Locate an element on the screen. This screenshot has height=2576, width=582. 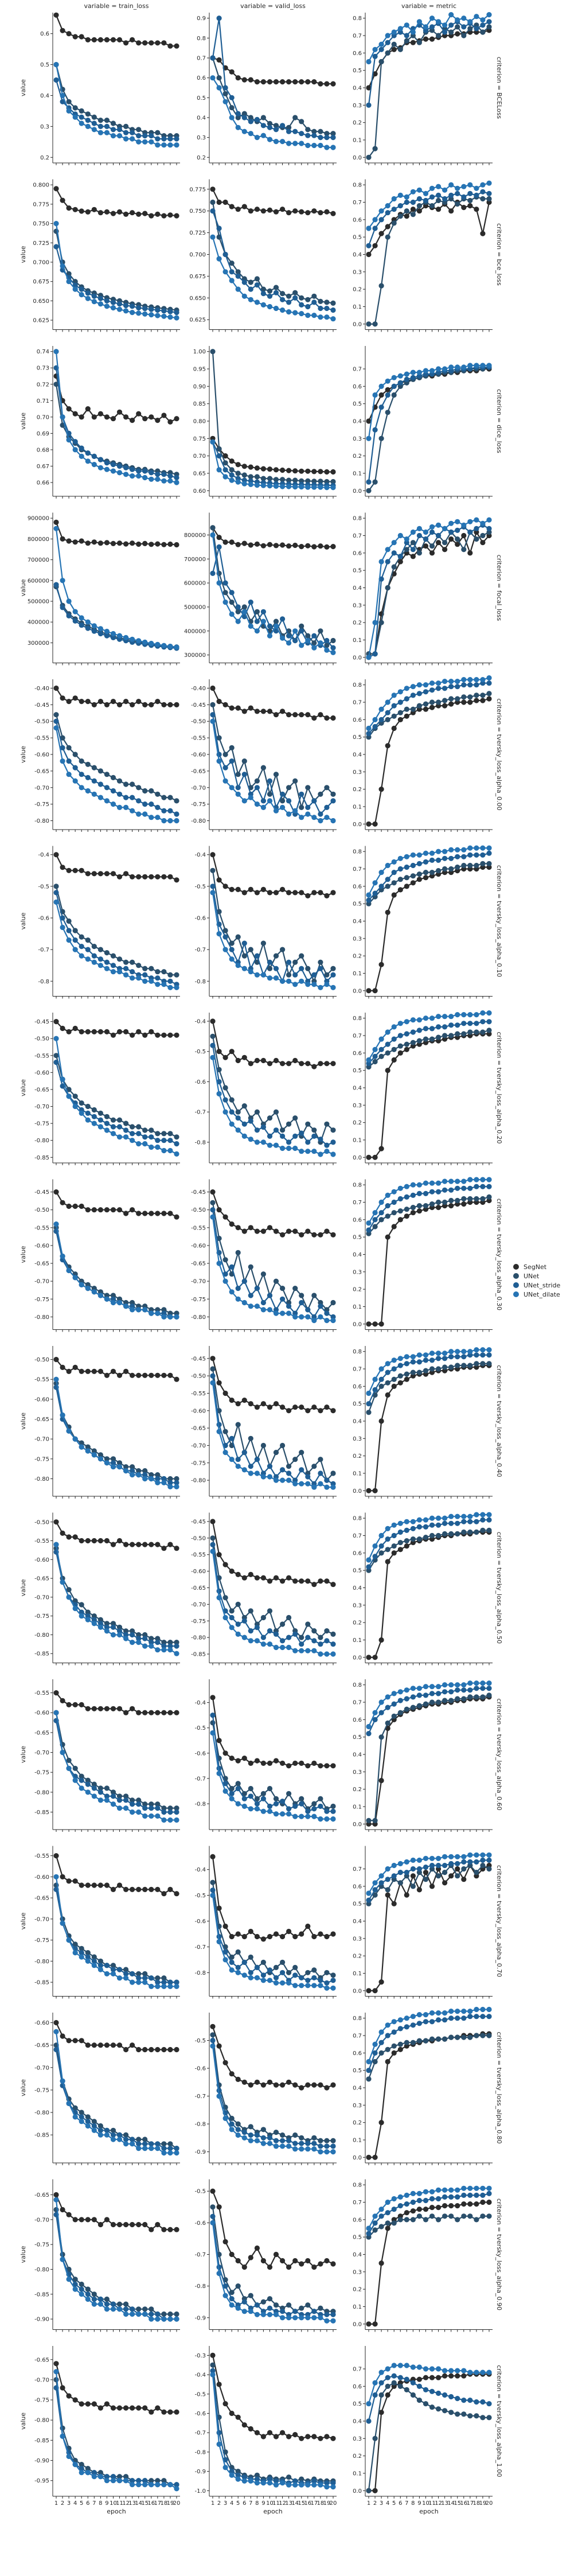
y-tick-label: 0.74 is located at coordinates (43, 352).